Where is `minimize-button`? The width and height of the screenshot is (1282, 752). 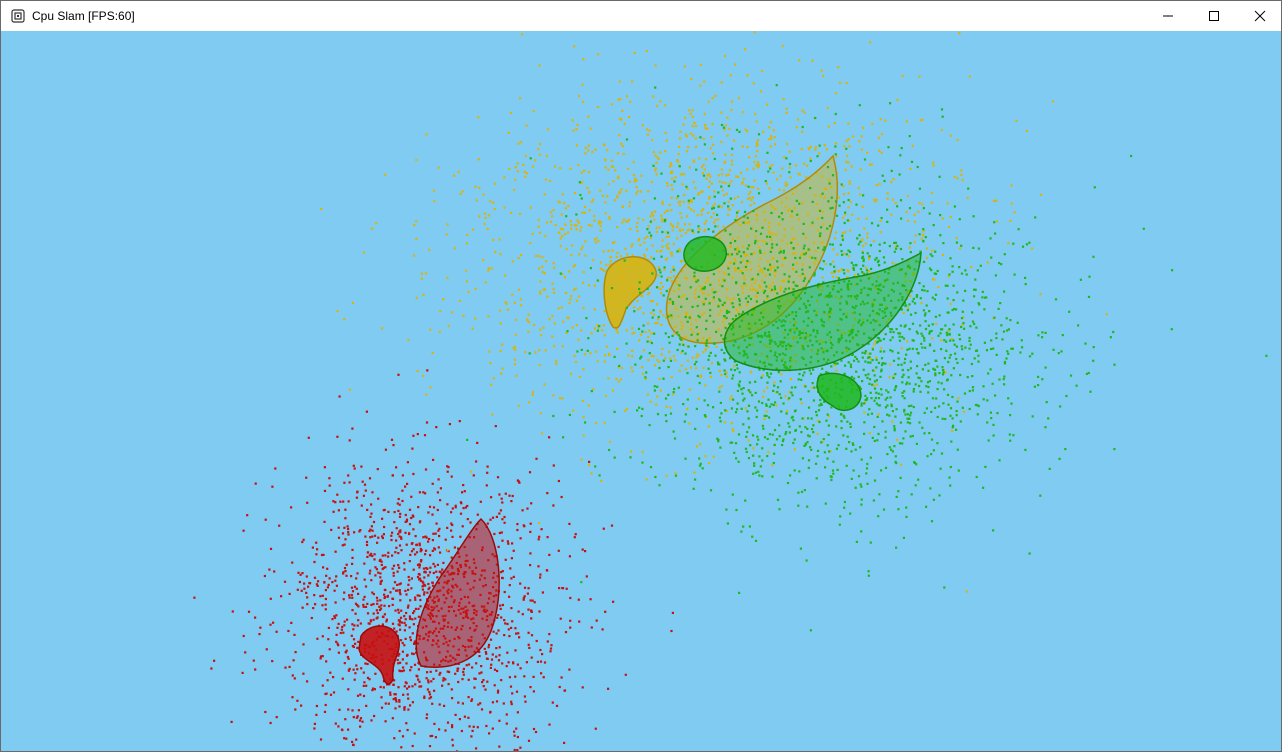 minimize-button is located at coordinates (1168, 16).